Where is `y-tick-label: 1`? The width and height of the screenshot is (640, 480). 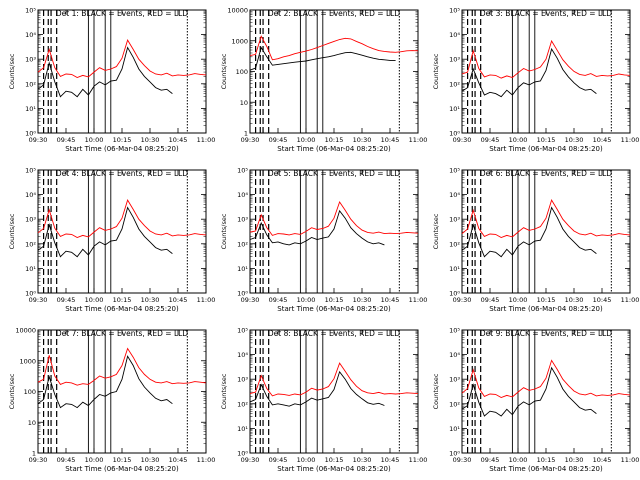
y-tick-label: 1 is located at coordinates (246, 134).